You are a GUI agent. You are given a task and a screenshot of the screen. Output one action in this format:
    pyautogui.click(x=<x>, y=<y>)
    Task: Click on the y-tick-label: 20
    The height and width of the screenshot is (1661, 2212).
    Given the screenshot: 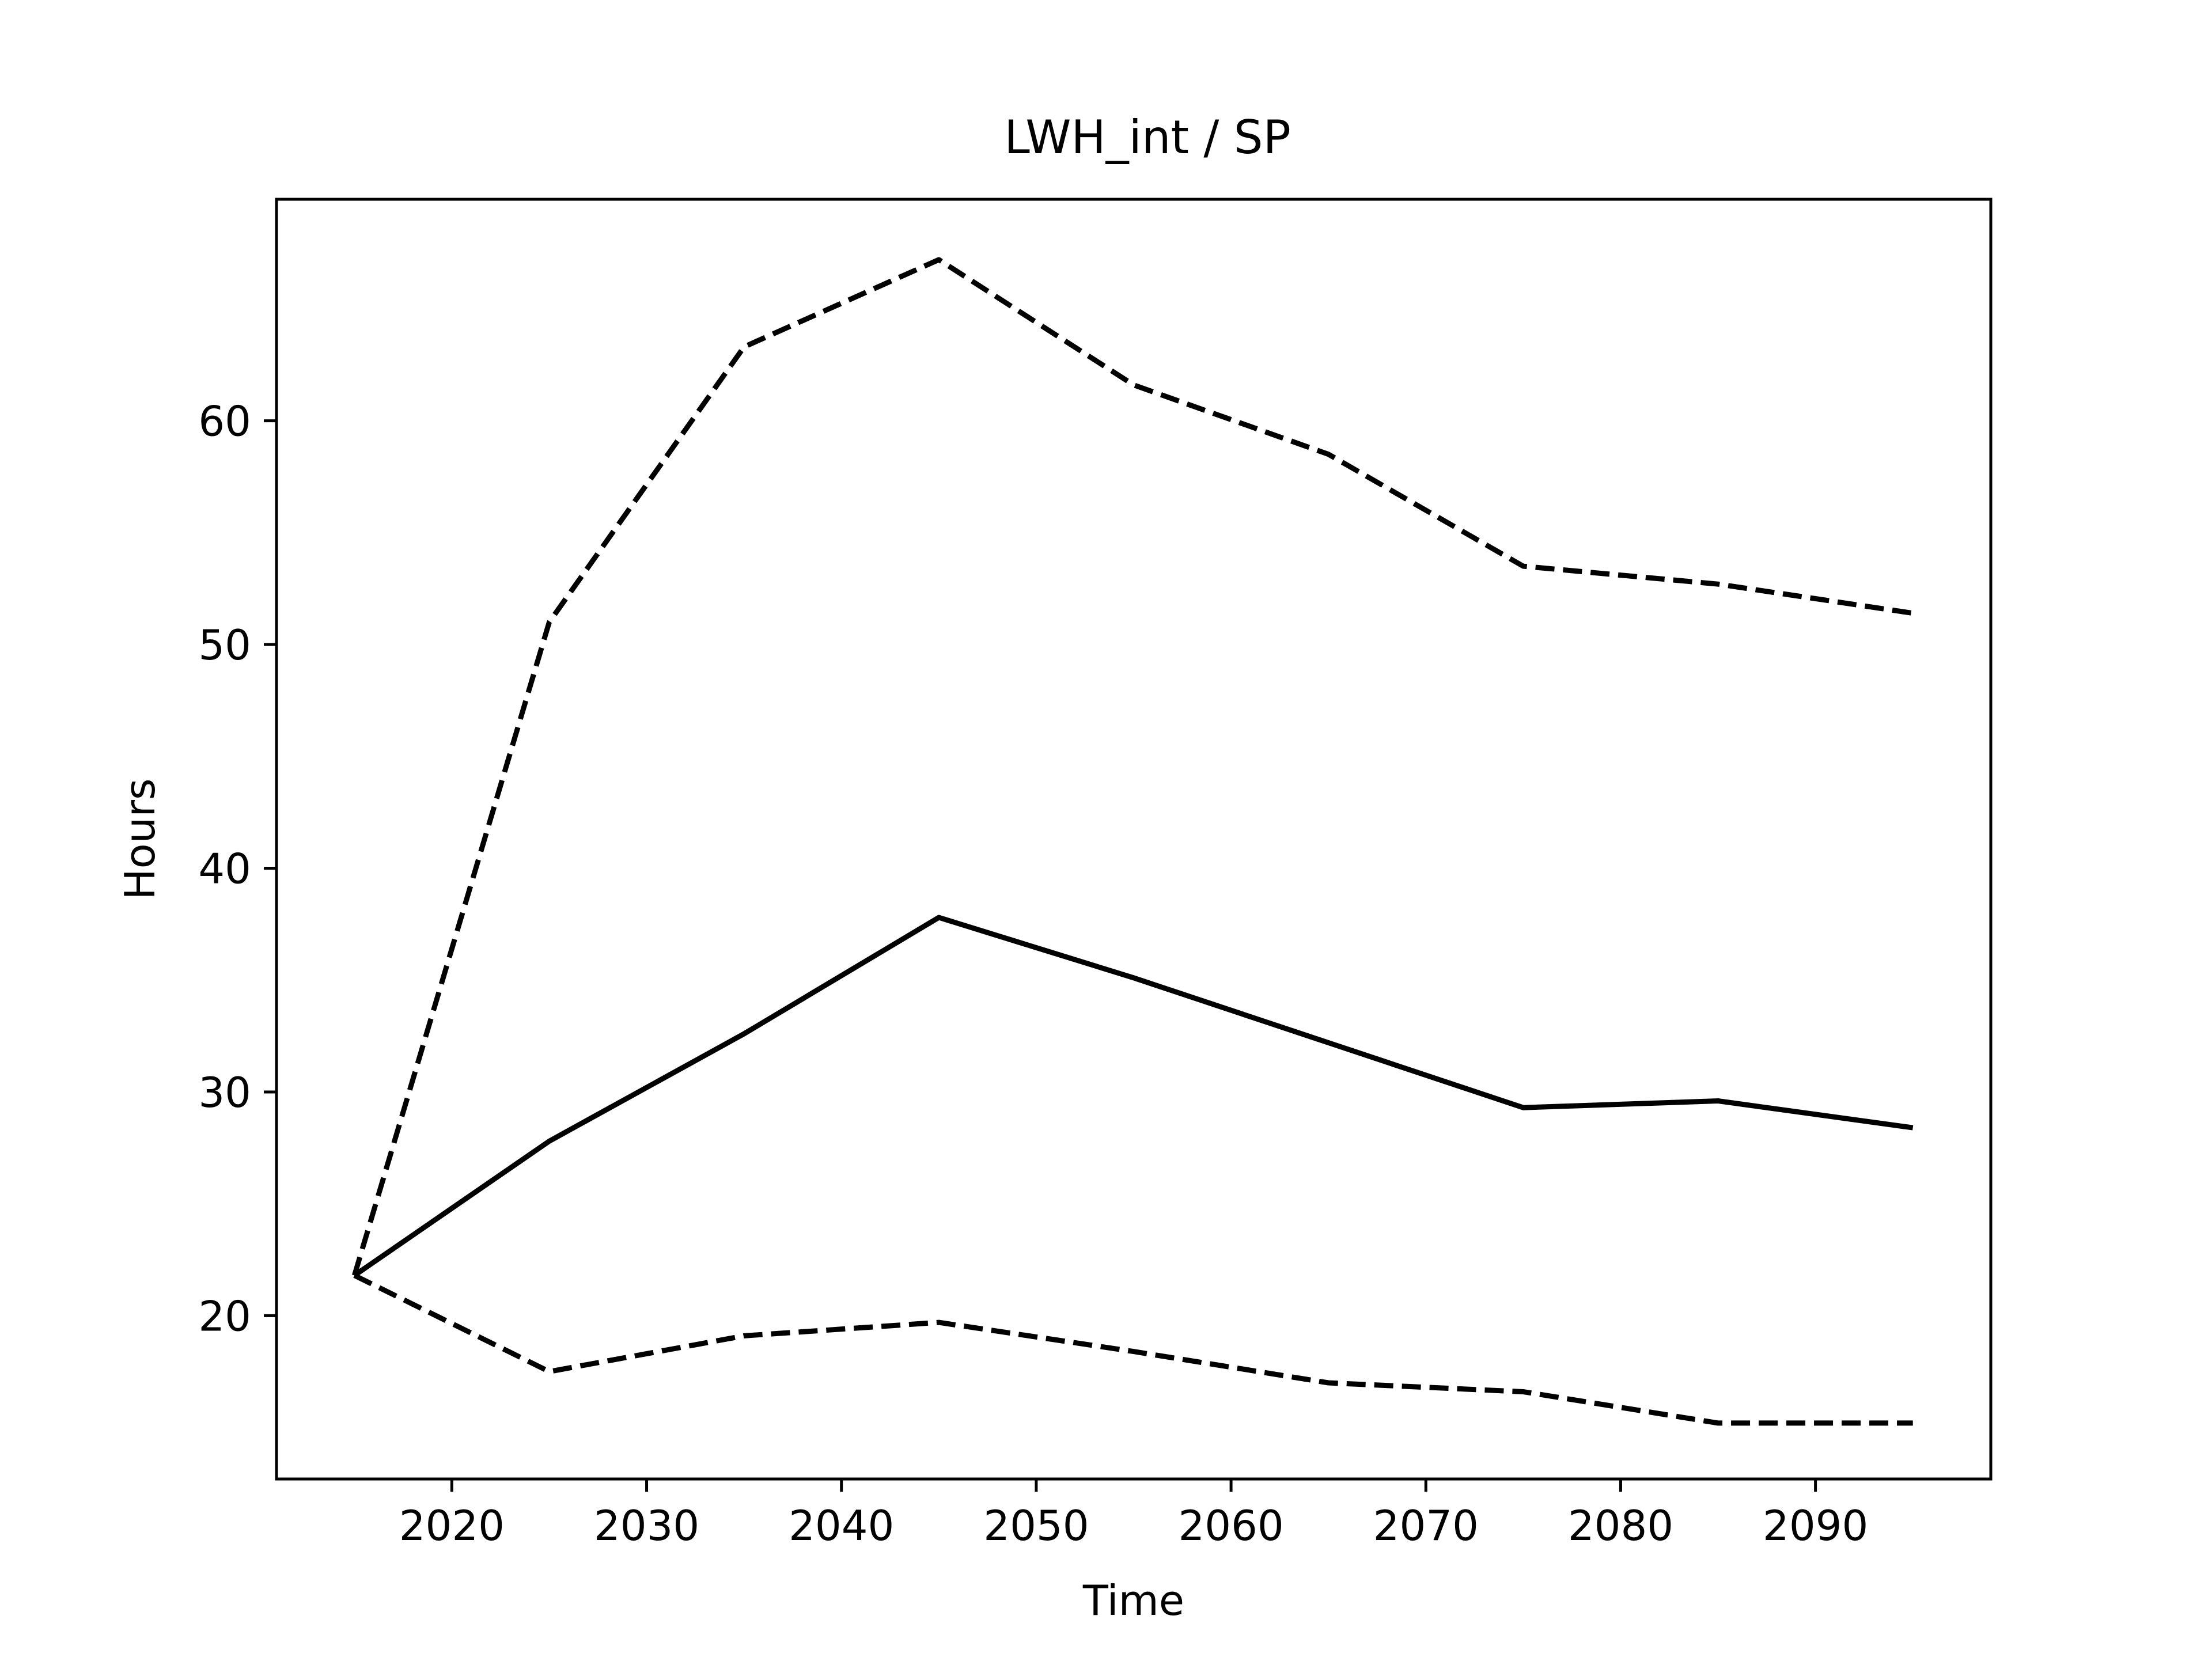 What is the action you would take?
    pyautogui.click(x=224, y=1316)
    